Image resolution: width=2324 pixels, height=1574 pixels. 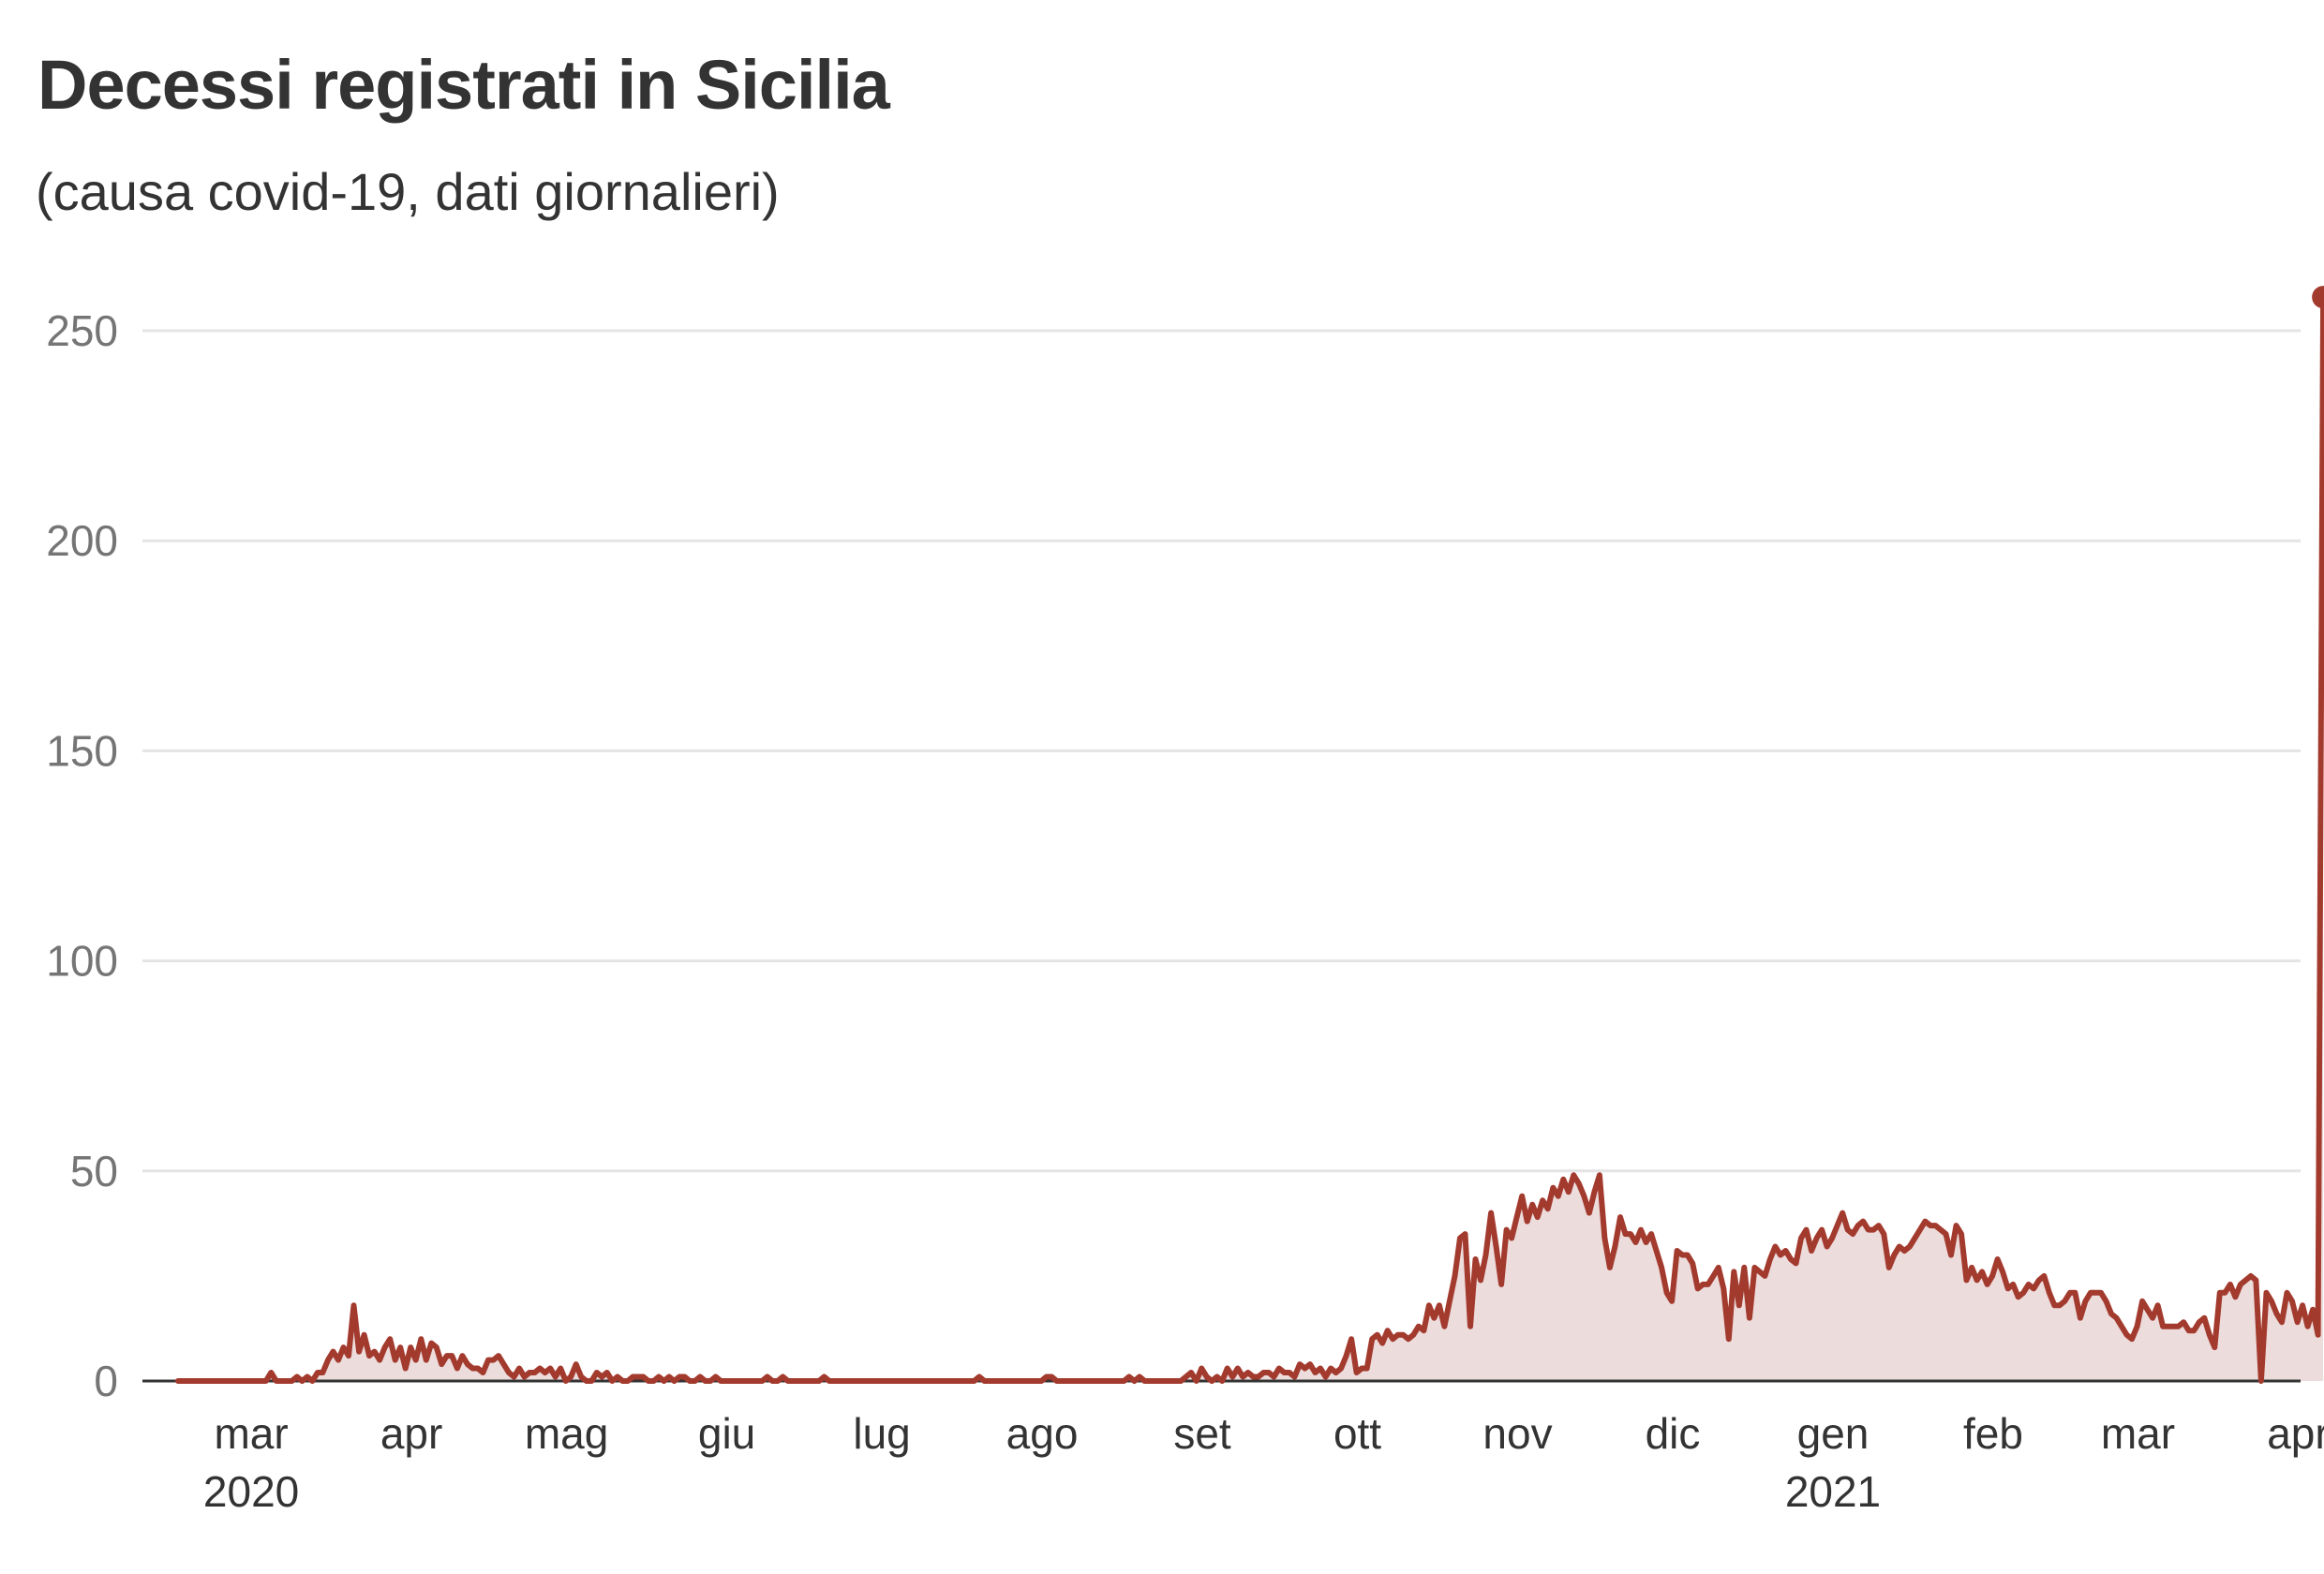 What do you see at coordinates (82, 540) in the screenshot?
I see `y-tick-label: 200` at bounding box center [82, 540].